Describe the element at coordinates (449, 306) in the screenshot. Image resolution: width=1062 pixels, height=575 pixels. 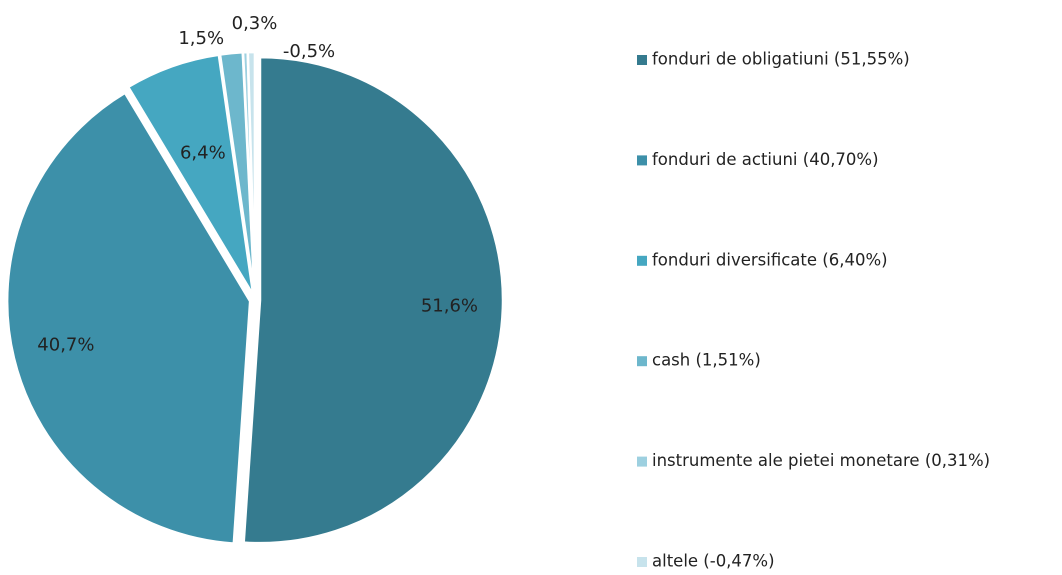
I see `data-label: 51,6%` at that location.